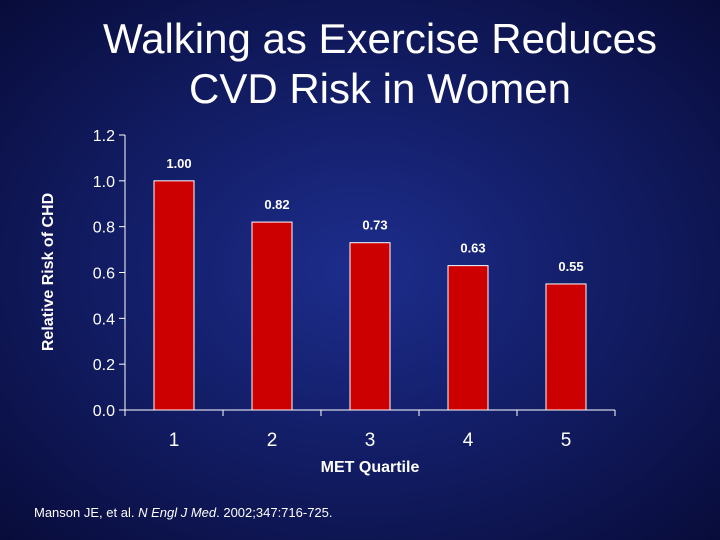  I want to click on x-tick-label: 3, so click(370, 440).